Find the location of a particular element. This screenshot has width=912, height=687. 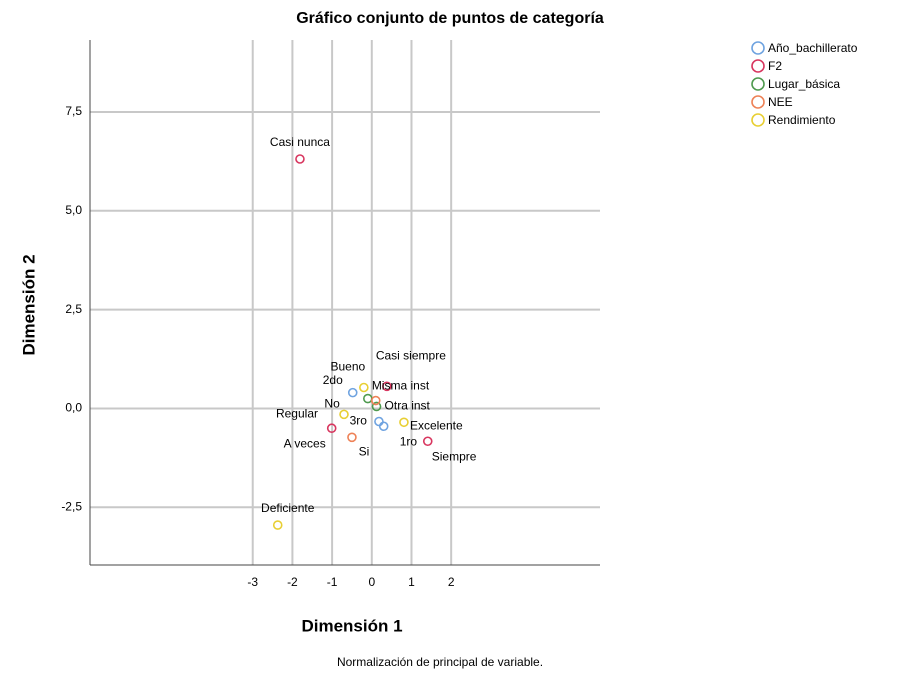

point-label: Deficiente is located at coordinates (288, 508).